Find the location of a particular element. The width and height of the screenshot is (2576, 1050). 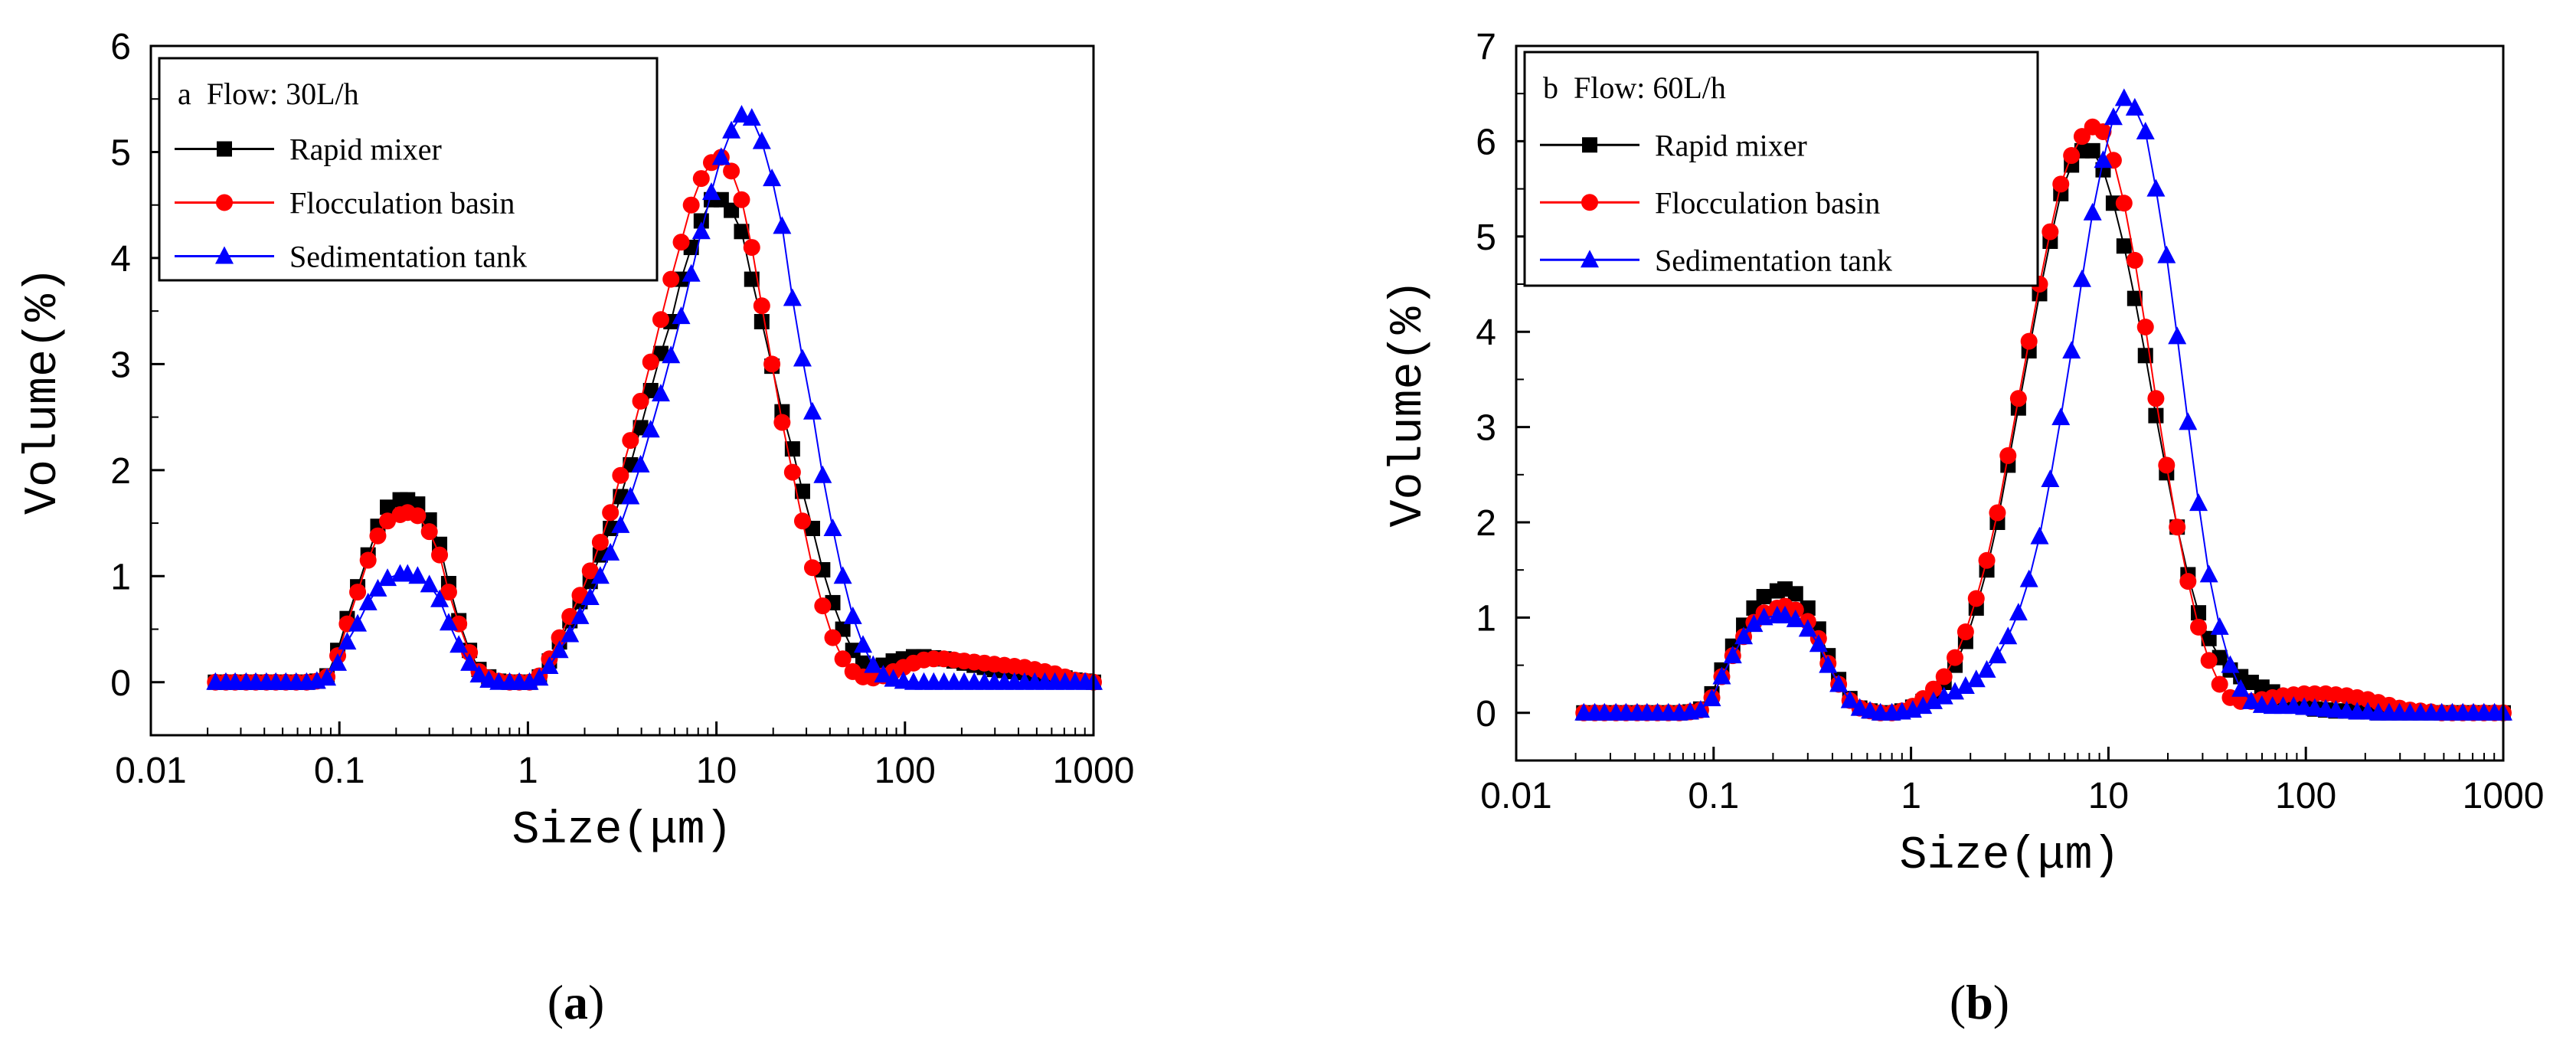

panel-a-x-tick-label: 0.1 is located at coordinates (339, 771).